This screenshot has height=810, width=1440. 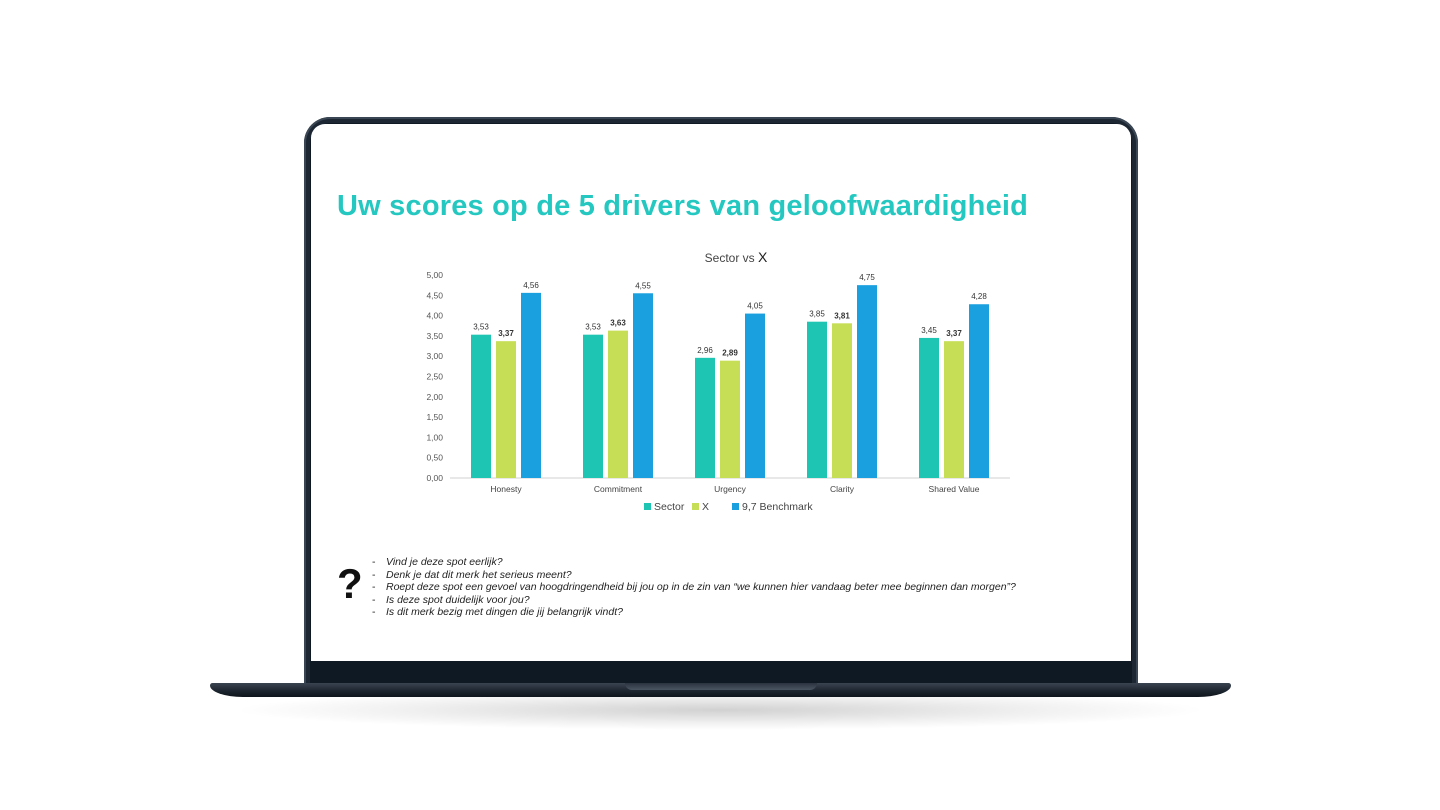 I want to click on legend-label: 9,7 Benchmark, so click(x=777, y=507).